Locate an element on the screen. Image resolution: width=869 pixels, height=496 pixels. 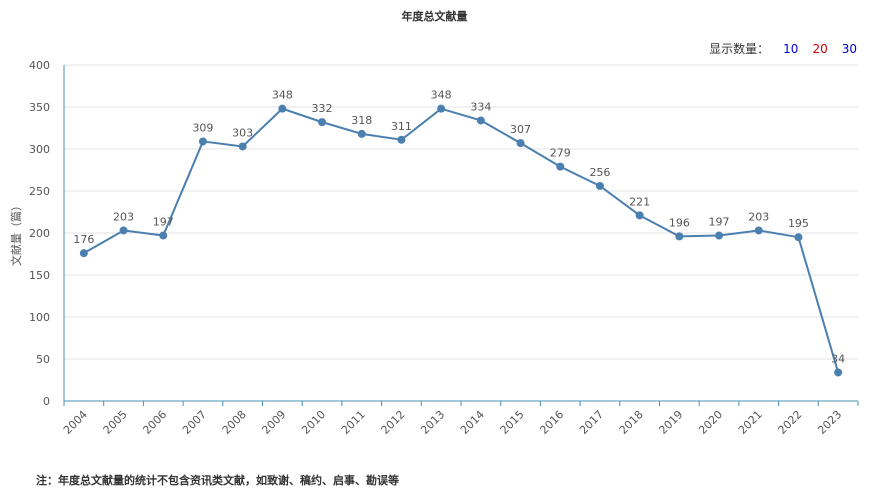
y-tick-label: 300 is located at coordinates (39, 149).